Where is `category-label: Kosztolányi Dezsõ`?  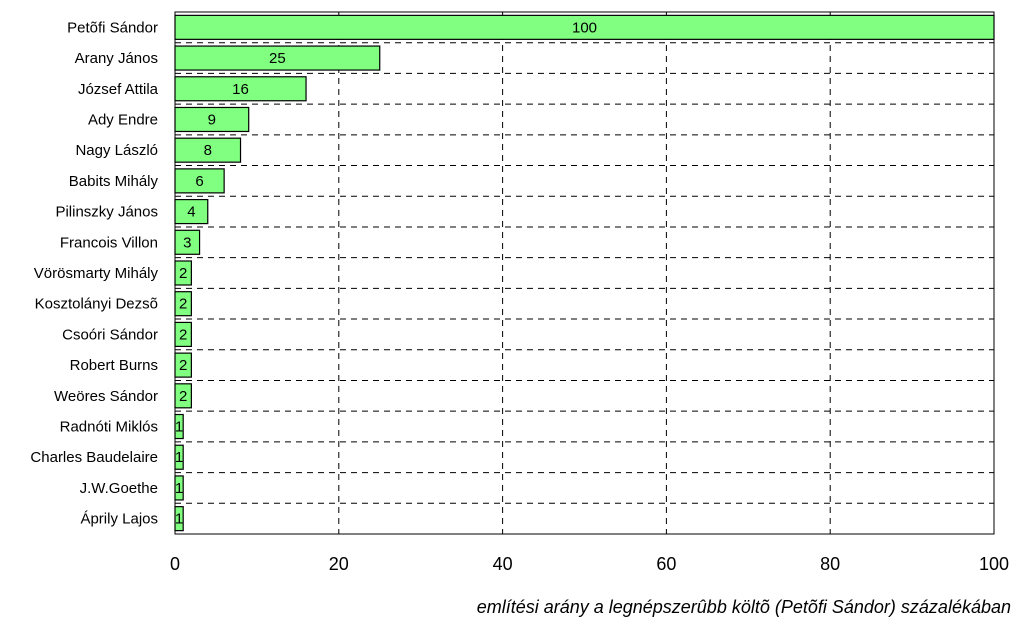 category-label: Kosztolányi Dezsõ is located at coordinates (96, 304).